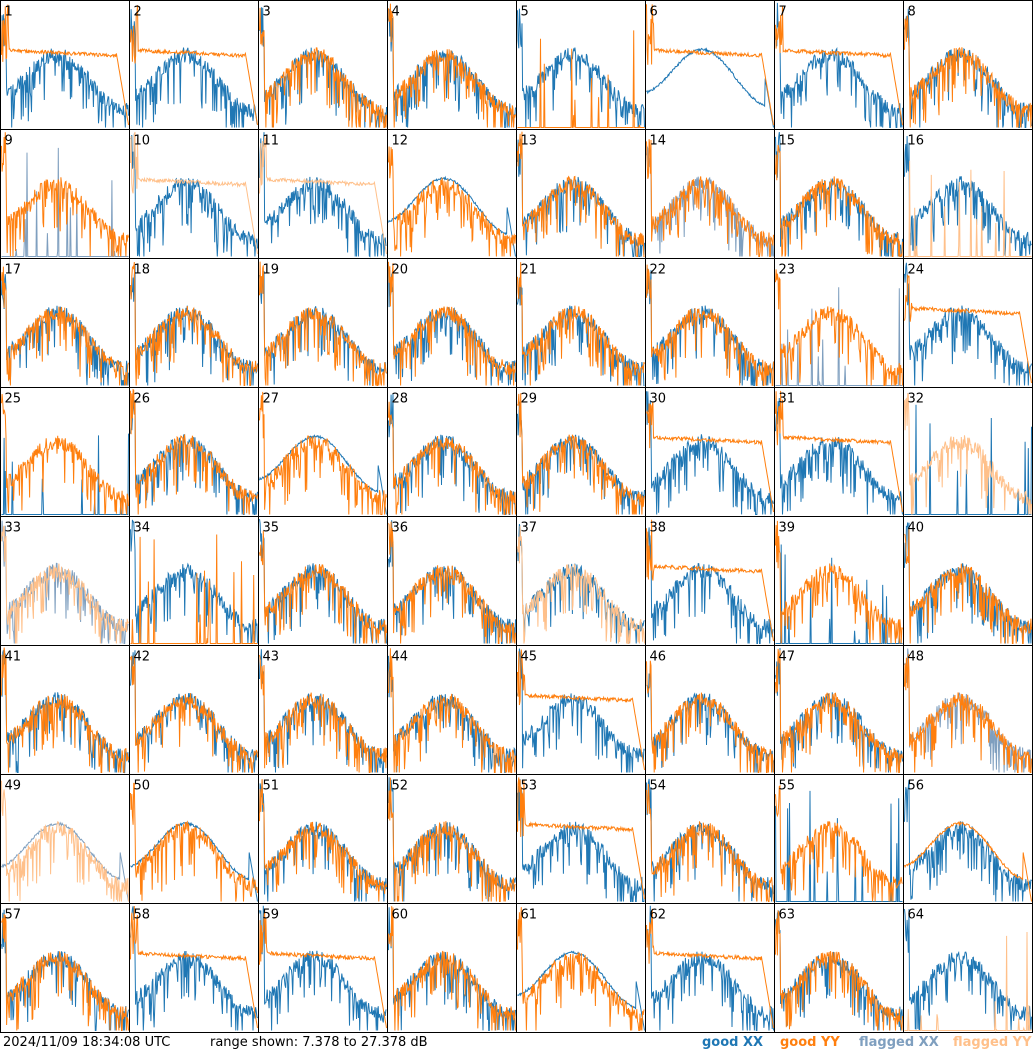 The image size is (1033, 1053). What do you see at coordinates (787, 399) in the screenshot?
I see `panel-label: 31` at bounding box center [787, 399].